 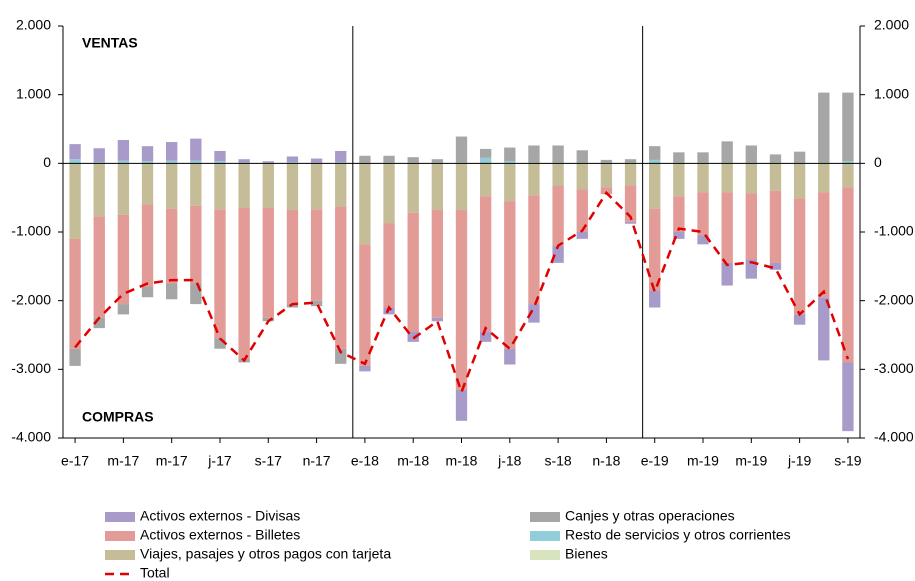 I want to click on annotation: VENTAS, so click(x=110, y=43).